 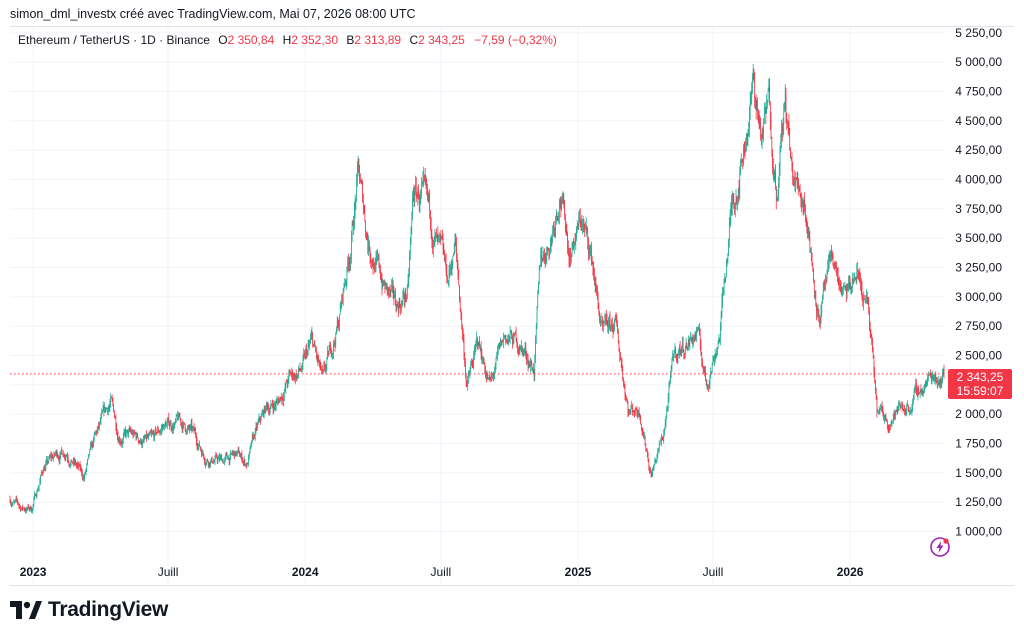 What do you see at coordinates (940, 547) in the screenshot?
I see `lightning-bolt-icon` at bounding box center [940, 547].